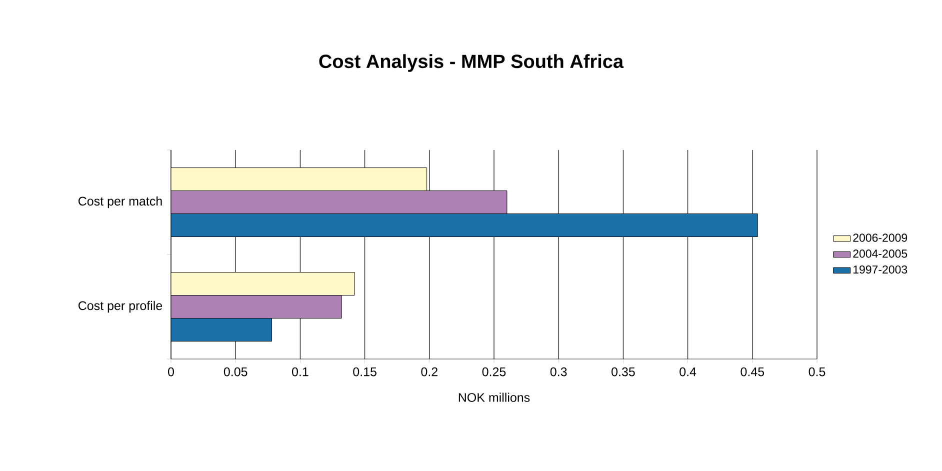 The width and height of the screenshot is (942, 471). Describe the element at coordinates (120, 306) in the screenshot. I see `y-tick-label: Cost per profile` at that location.